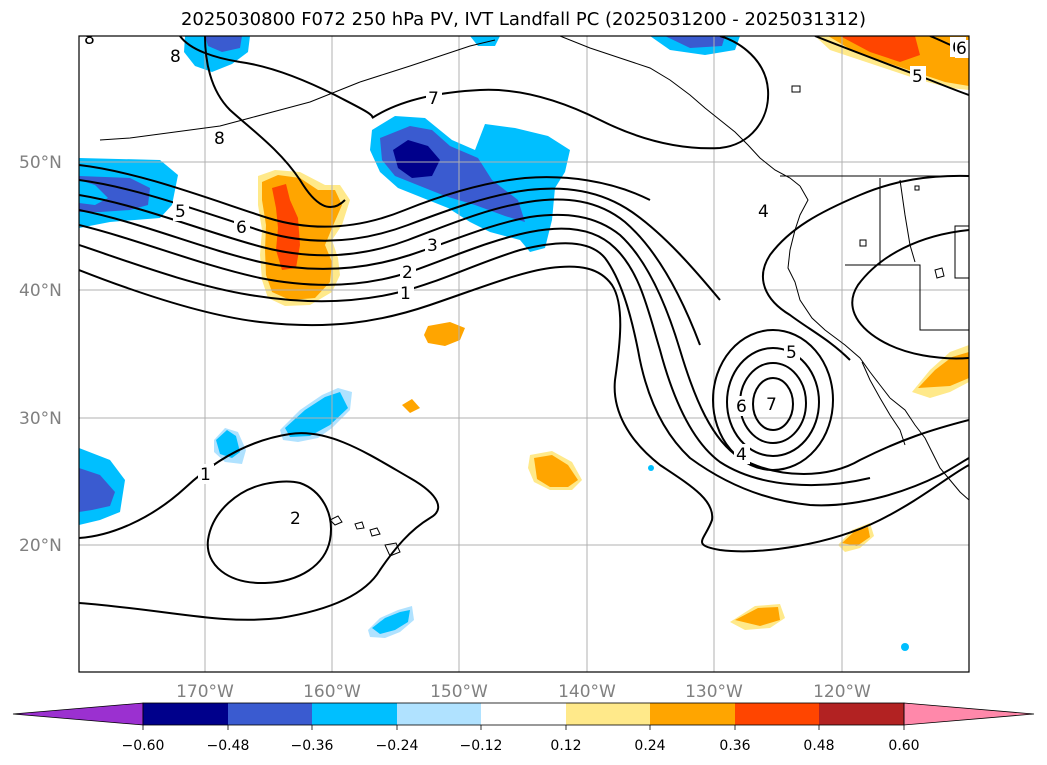 Image resolution: width=1047 pixels, height=765 pixels. Describe the element at coordinates (818, 746) in the screenshot. I see `colorbar-tick-label: 0.48` at that location.